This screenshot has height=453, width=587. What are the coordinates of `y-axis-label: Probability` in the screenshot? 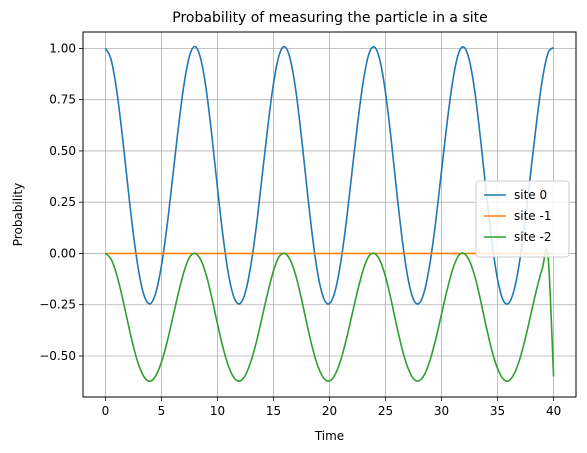 It's located at (18, 214).